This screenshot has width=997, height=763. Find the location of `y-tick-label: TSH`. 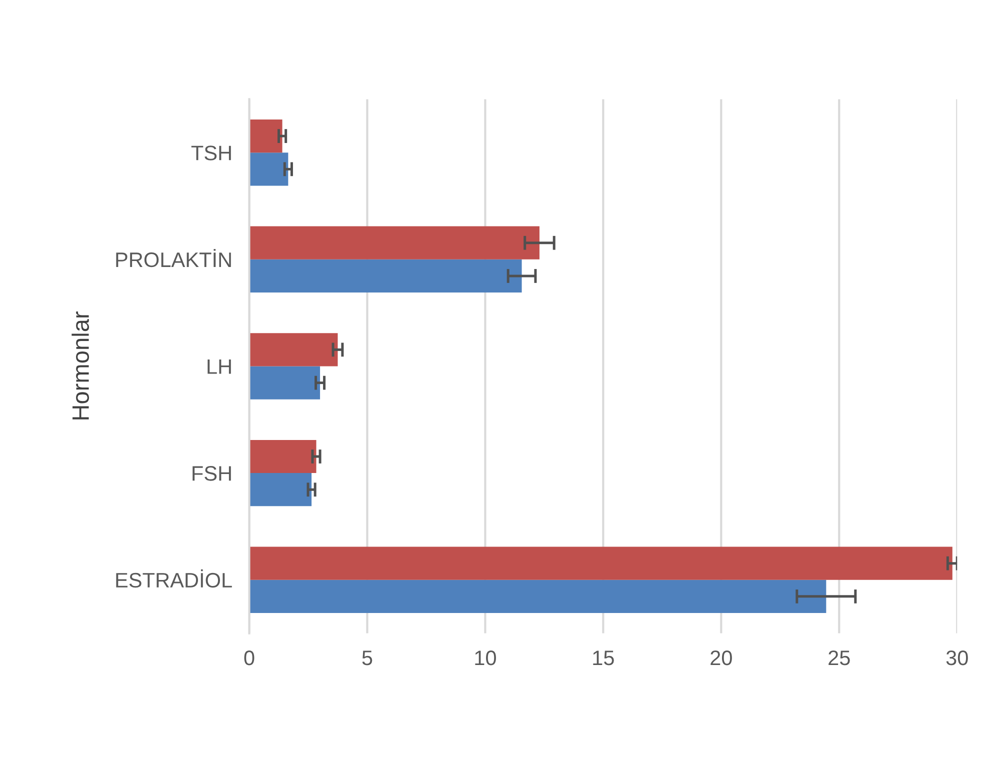

y-tick-label: TSH is located at coordinates (211, 153).